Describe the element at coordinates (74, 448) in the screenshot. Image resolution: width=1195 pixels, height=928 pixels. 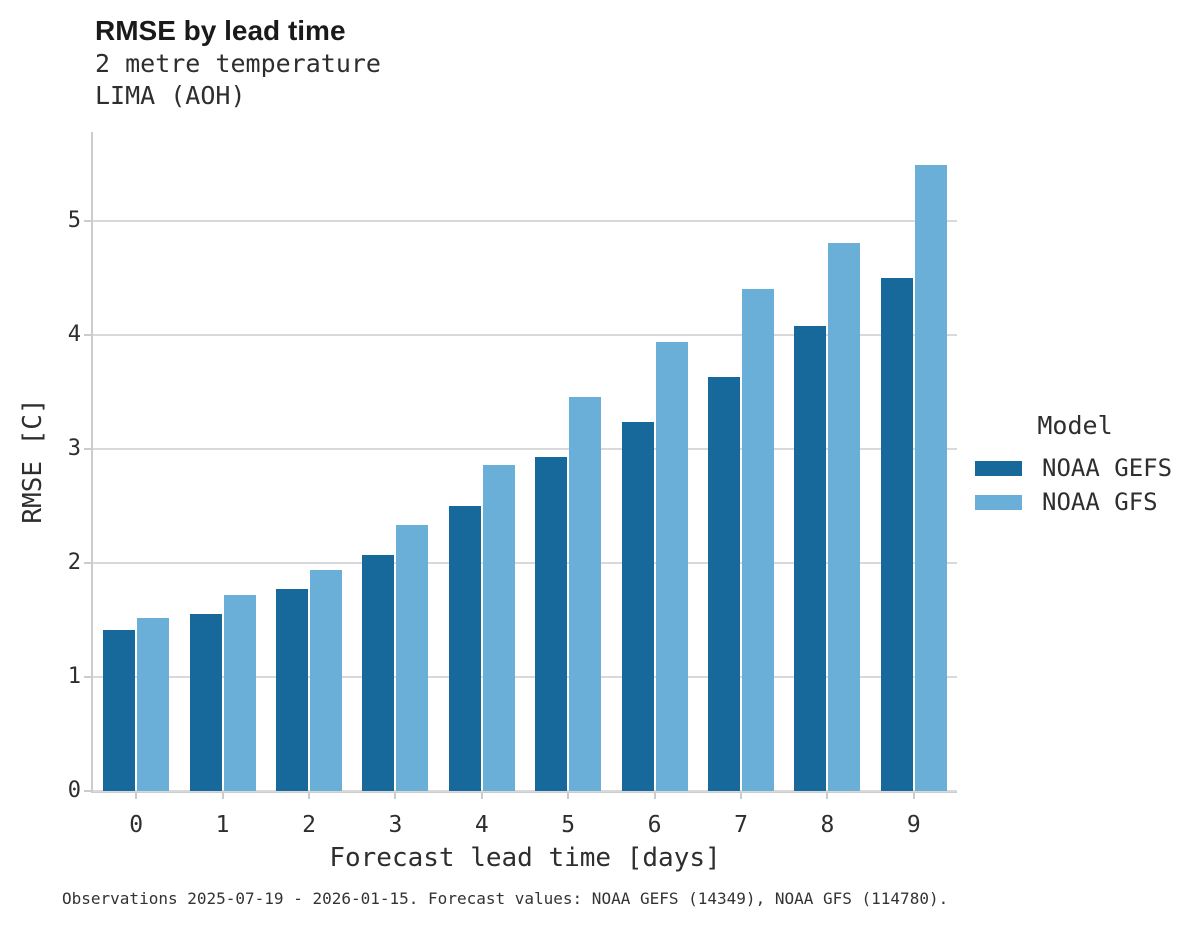
I see `y-tick-label-3: 3` at that location.